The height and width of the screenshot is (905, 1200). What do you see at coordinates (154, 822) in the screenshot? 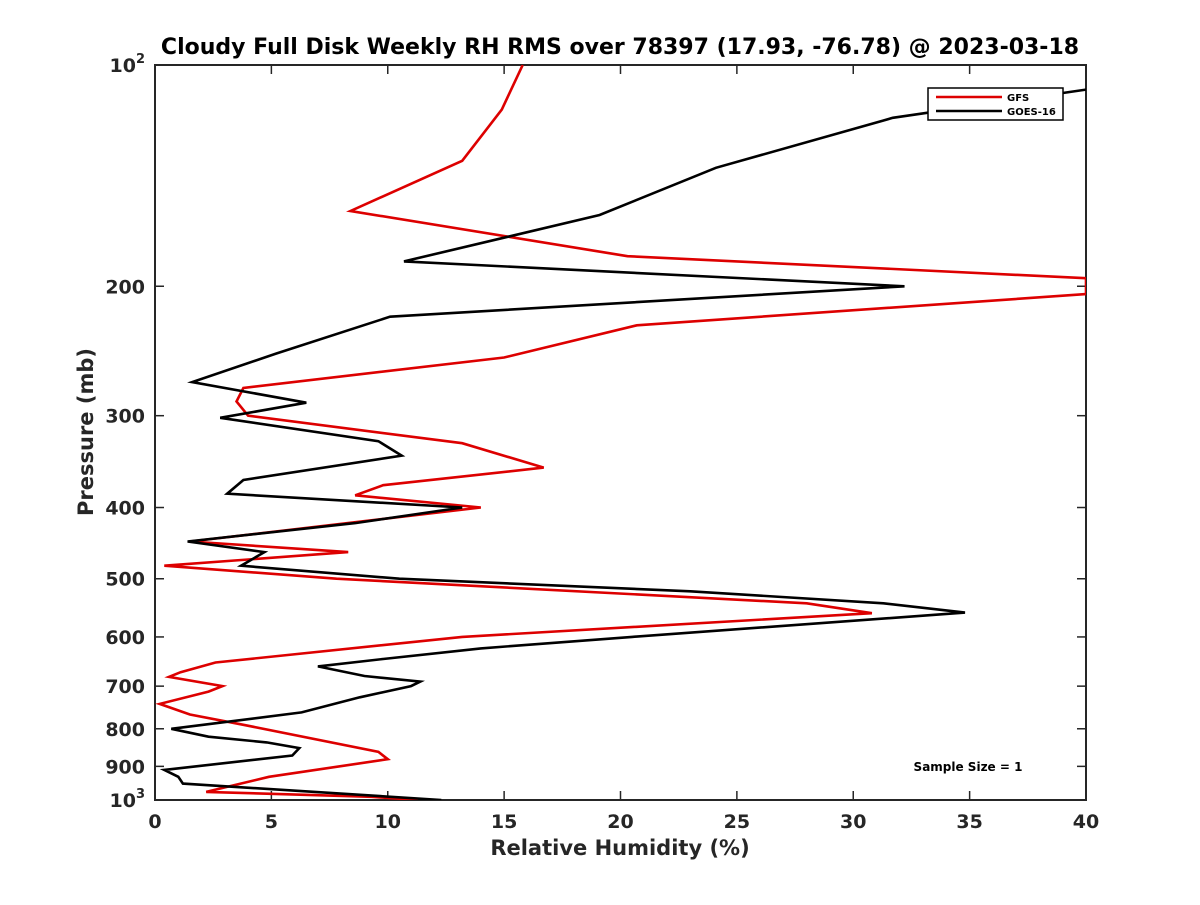
I see `x-tick-label: 0` at bounding box center [154, 822].